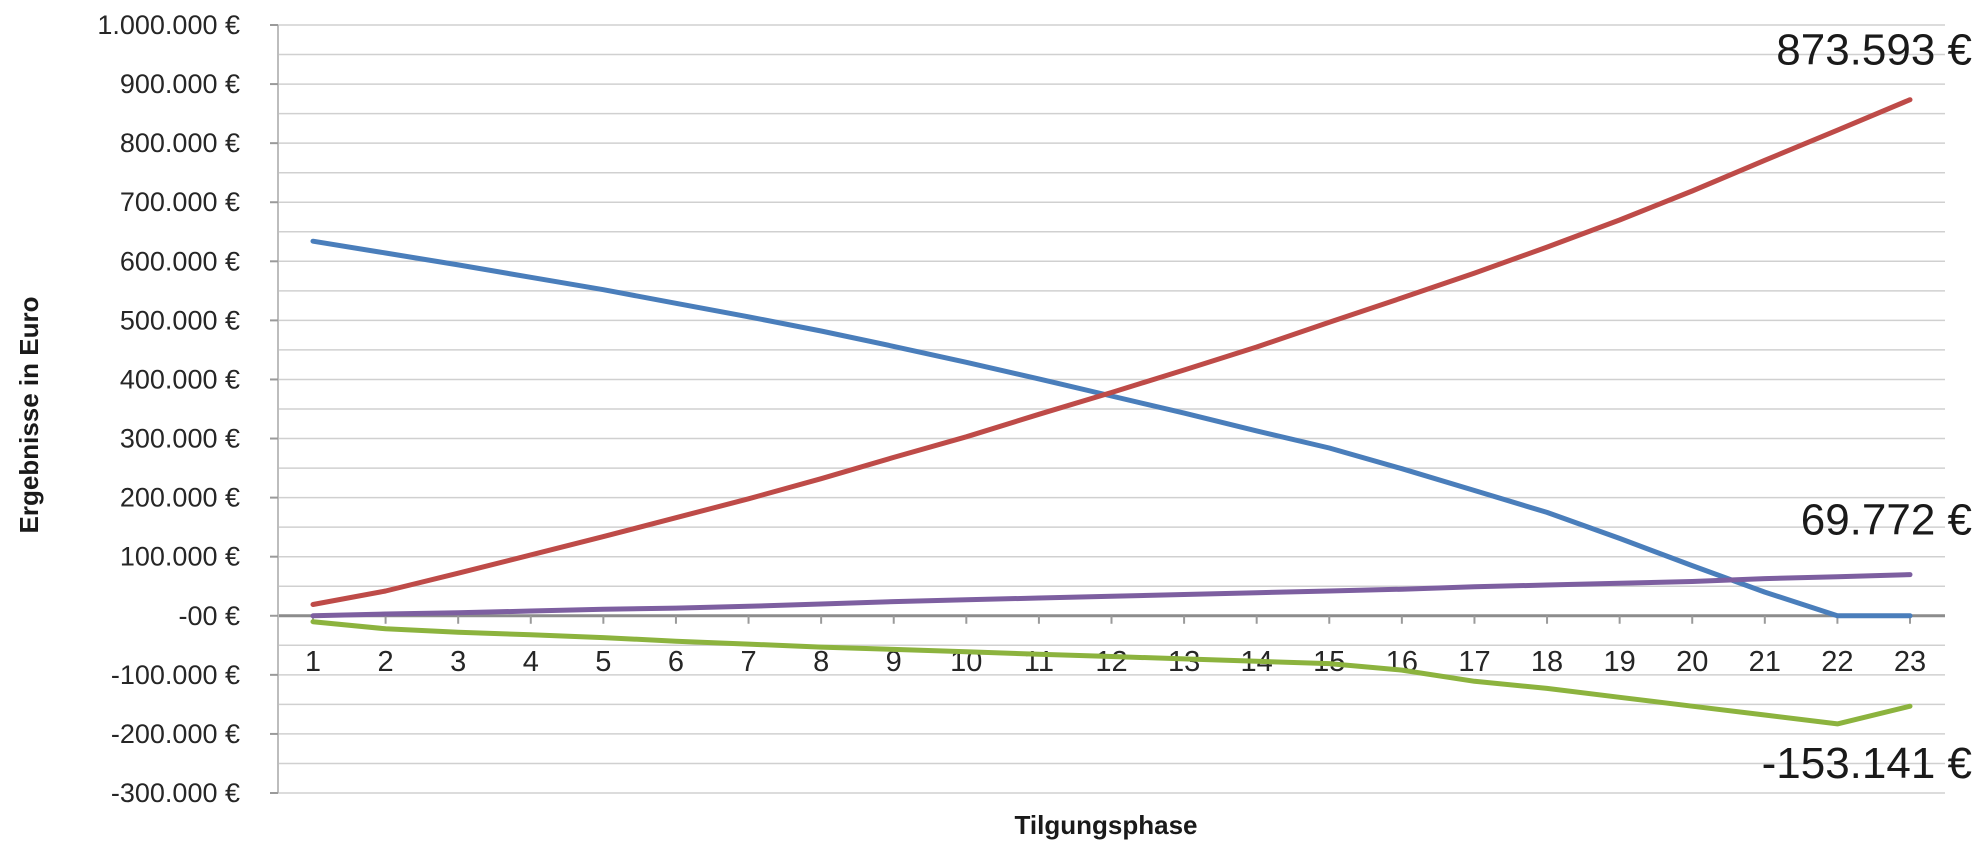  What do you see at coordinates (180, 557) in the screenshot?
I see `y-tick-label: 100.000 €` at bounding box center [180, 557].